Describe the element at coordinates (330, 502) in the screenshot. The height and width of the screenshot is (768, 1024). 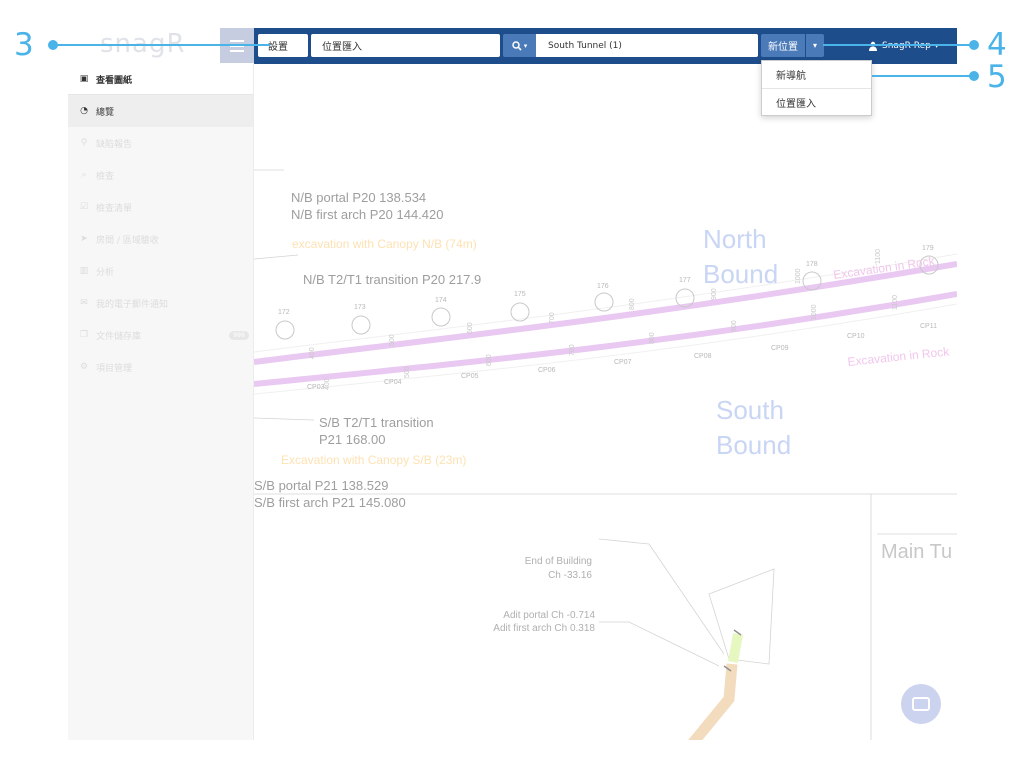
I see `sb-first-arch-label: S/B first arch P21 145.080` at that location.